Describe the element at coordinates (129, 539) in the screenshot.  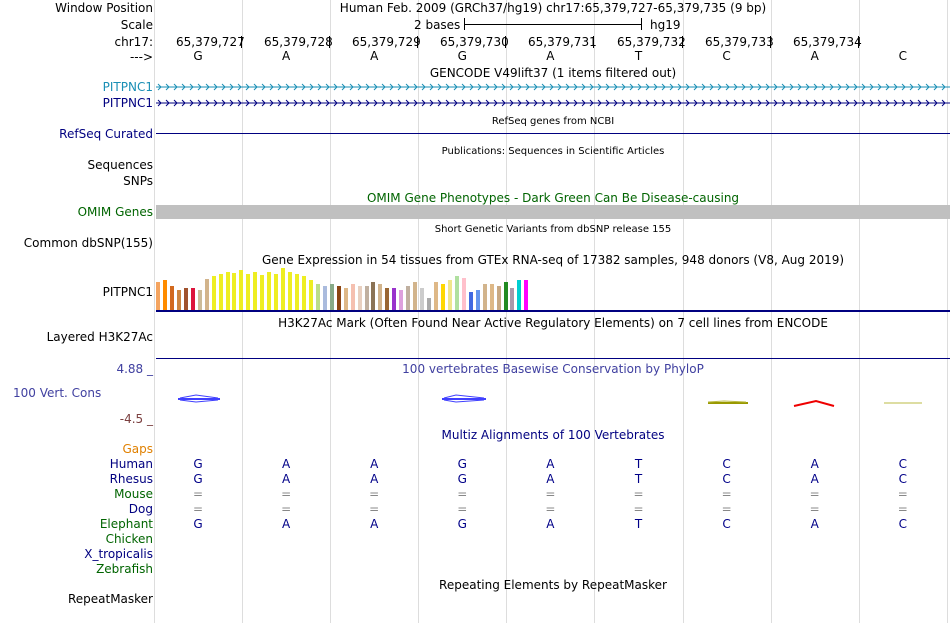
I see `species-label-chicken: Chicken` at that location.